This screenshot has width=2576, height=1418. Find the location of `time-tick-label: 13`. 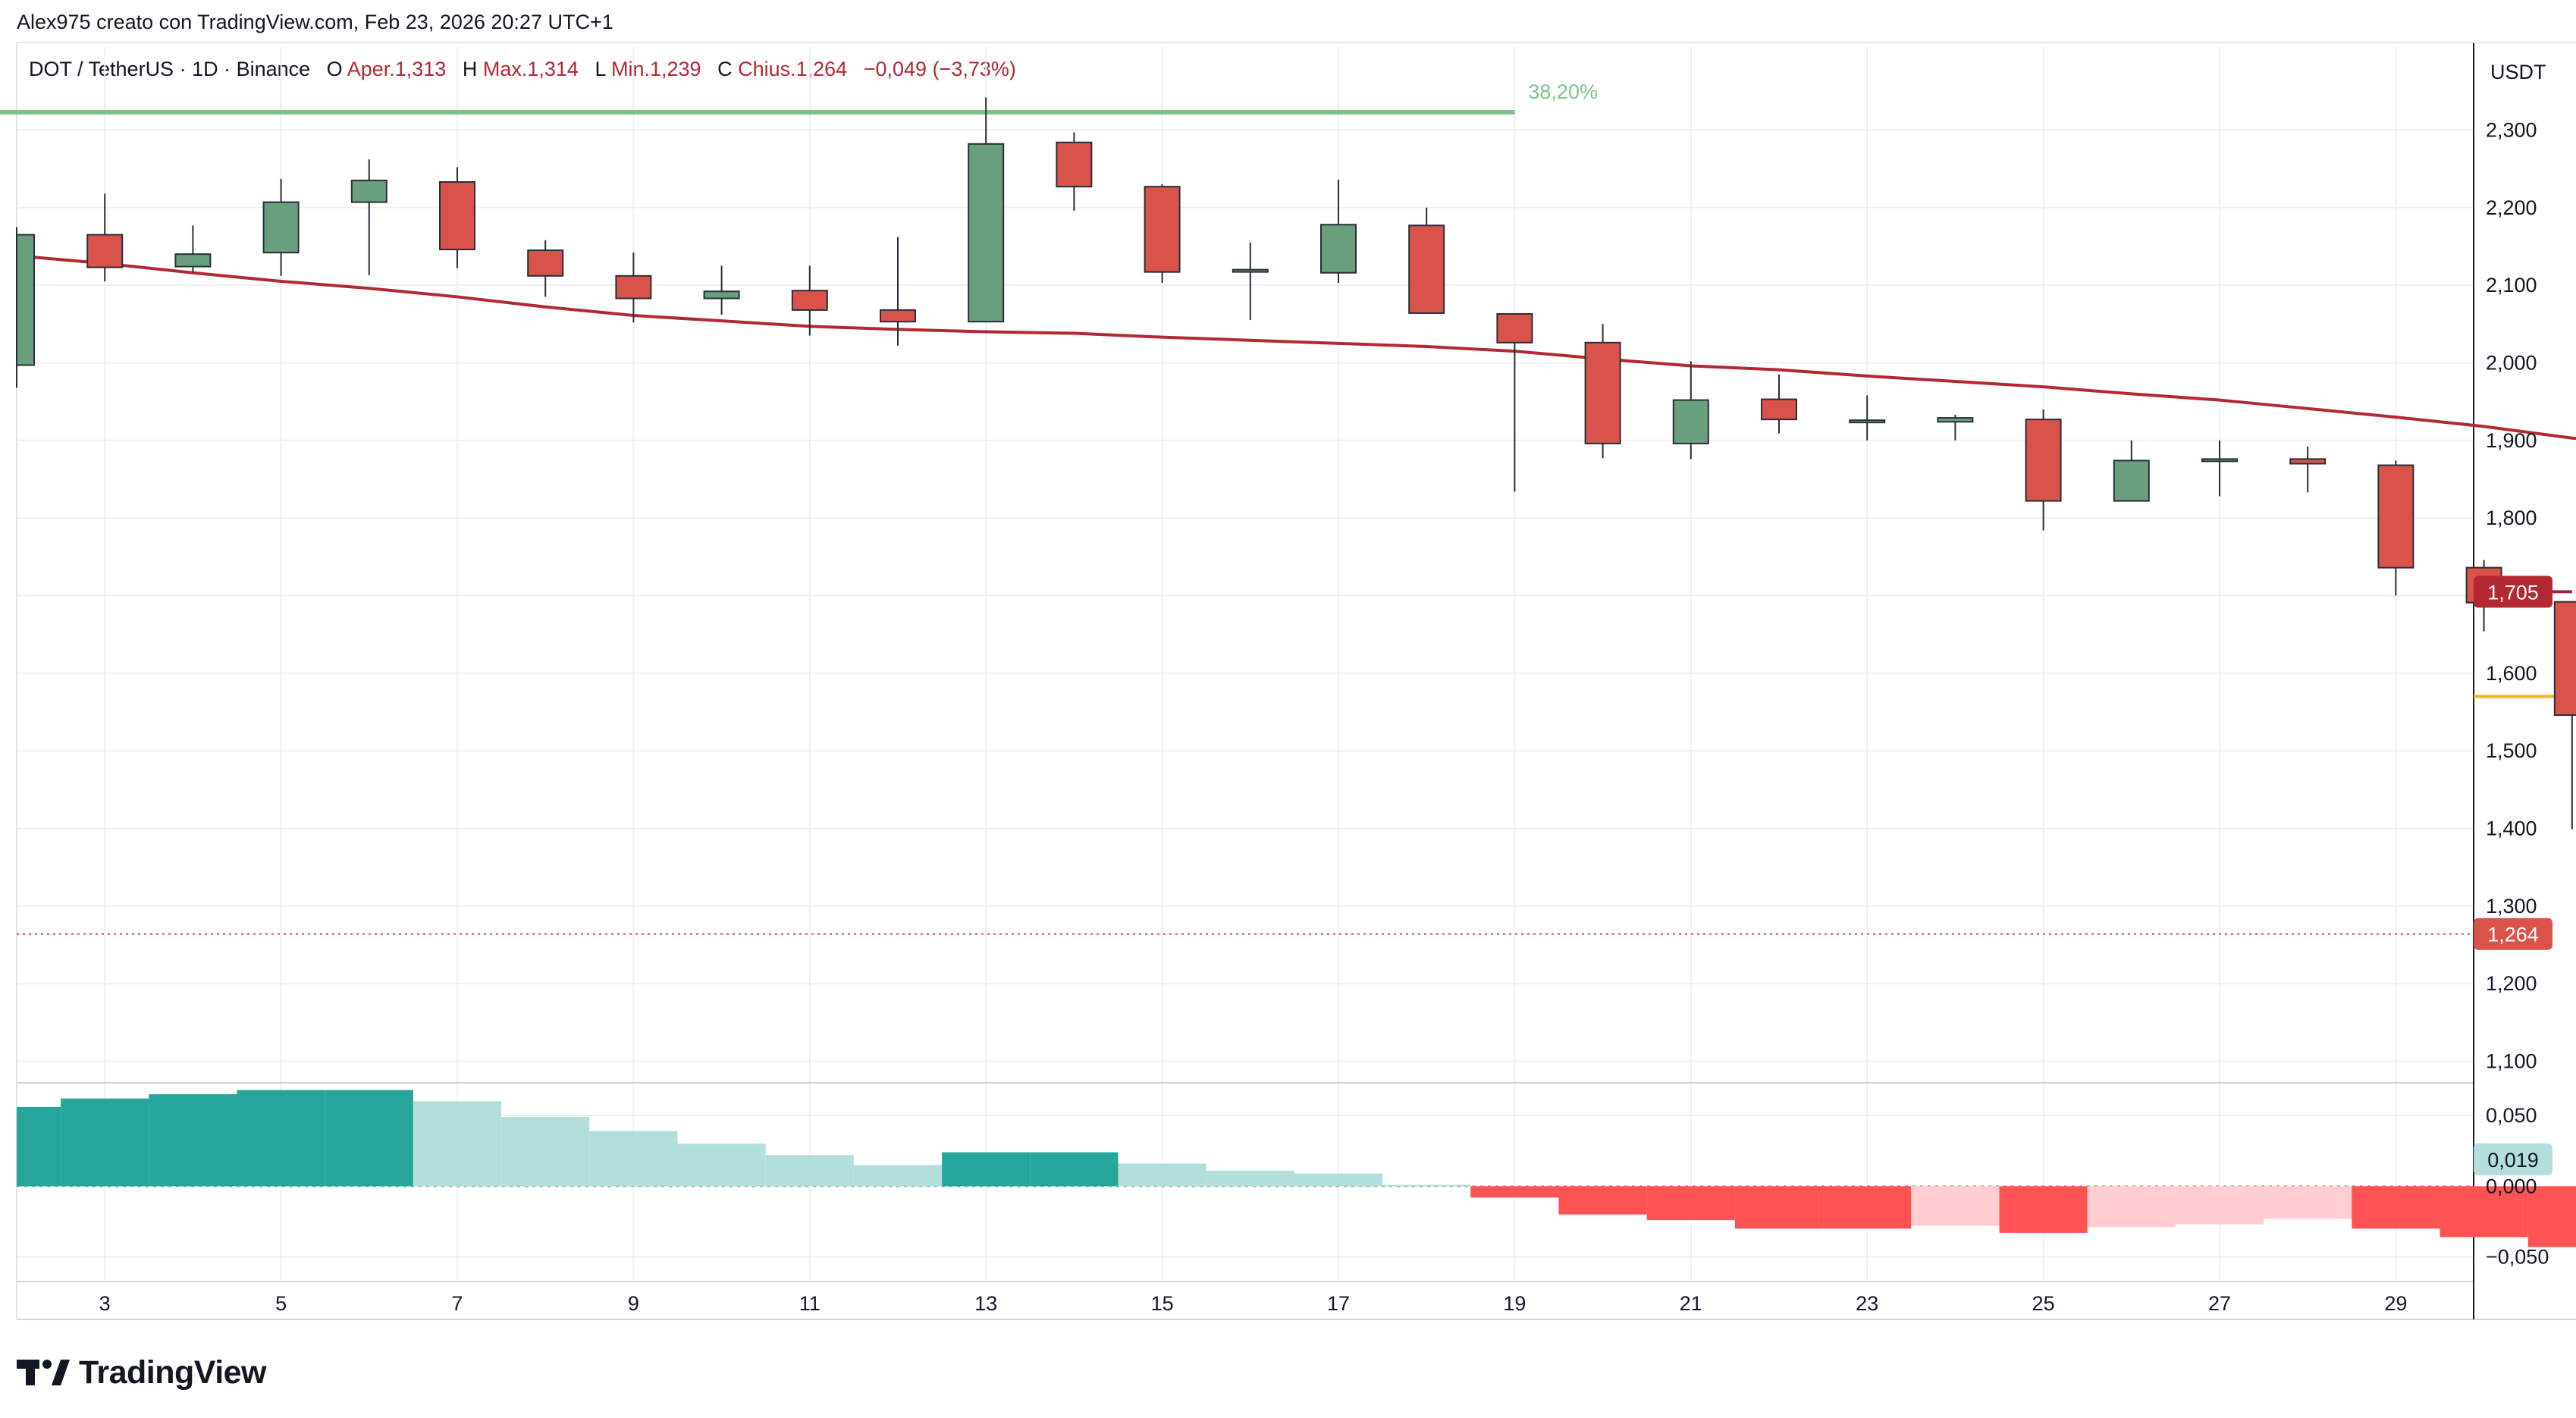

time-tick-label: 13 is located at coordinates (985, 1303).